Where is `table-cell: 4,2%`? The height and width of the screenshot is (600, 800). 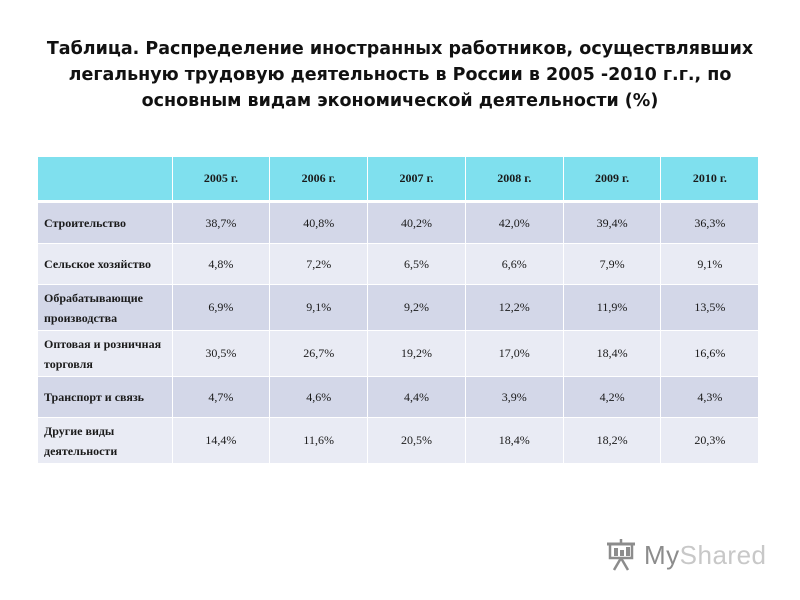 table-cell: 4,2% is located at coordinates (612, 397).